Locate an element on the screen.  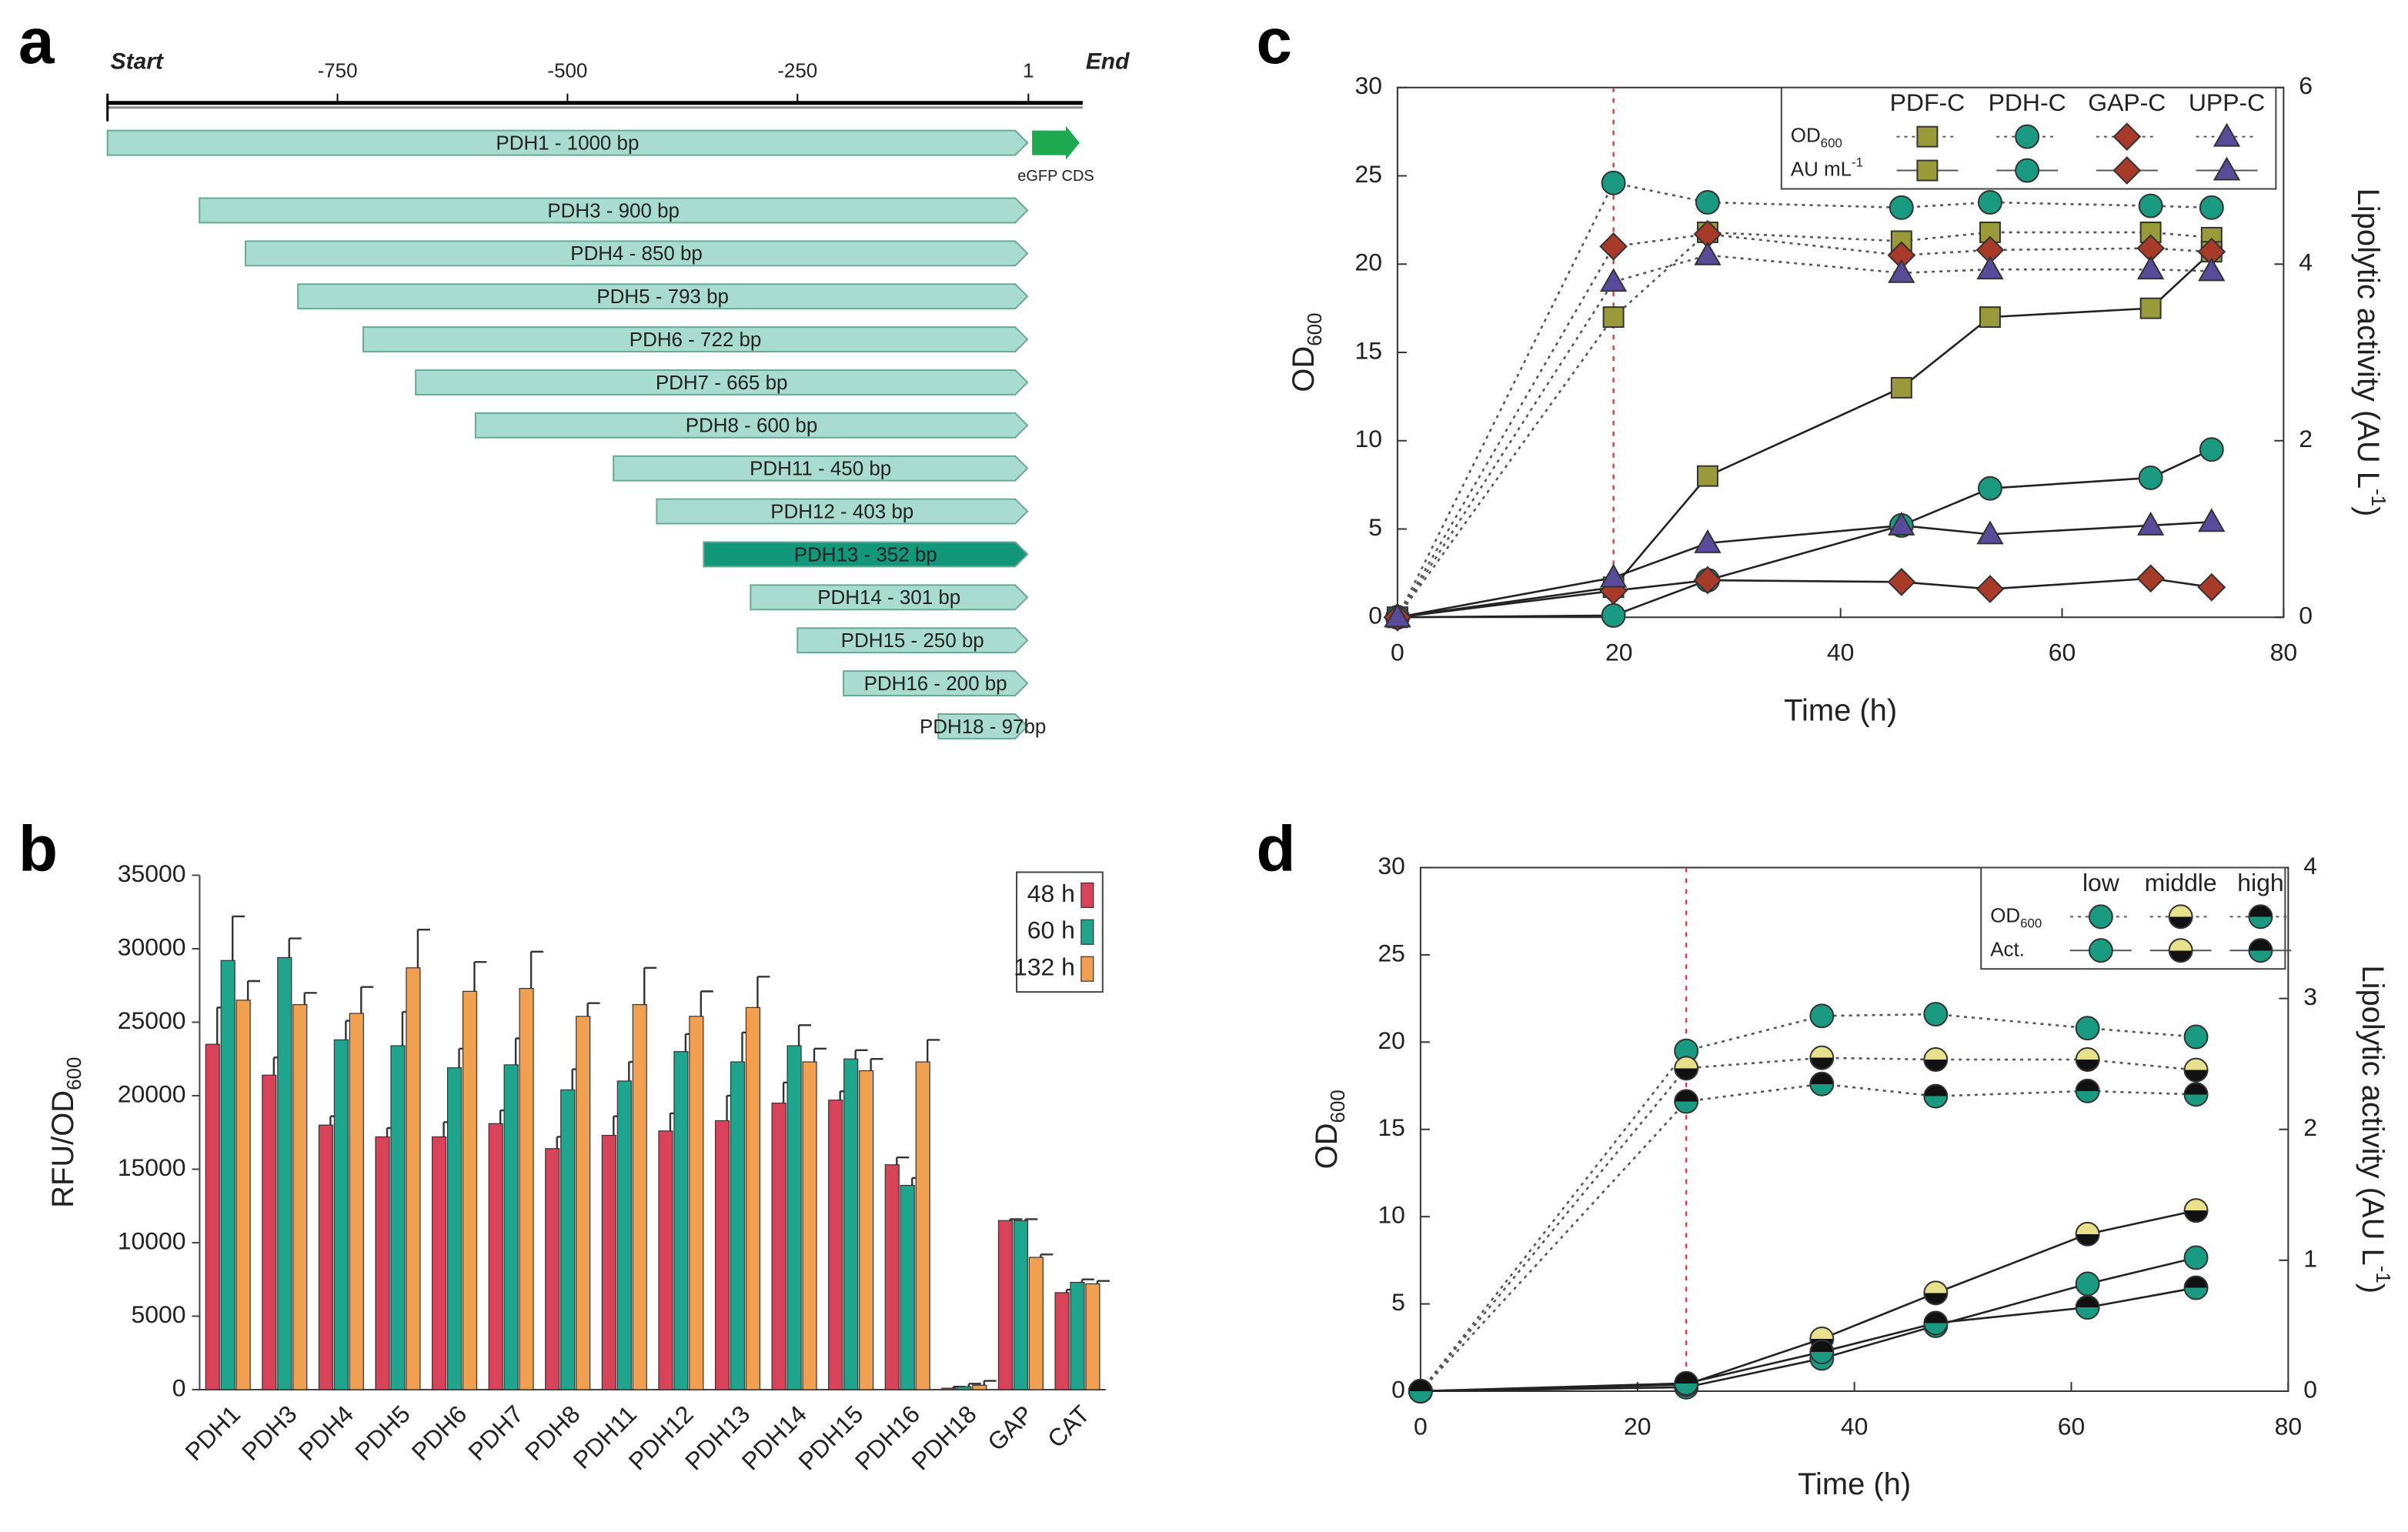
x-tick-label: -500 is located at coordinates (567, 71).